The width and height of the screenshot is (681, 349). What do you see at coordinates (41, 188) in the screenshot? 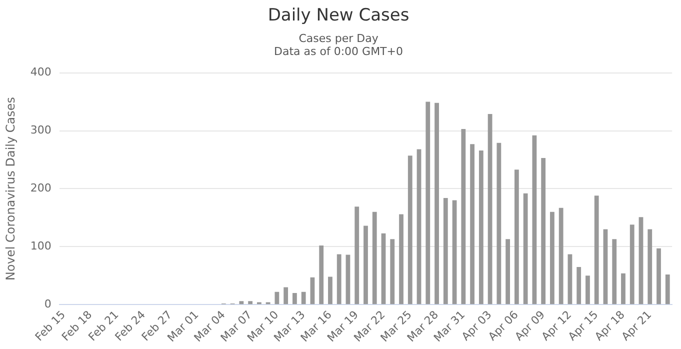
I see `y-tick-label: 200` at bounding box center [41, 188].